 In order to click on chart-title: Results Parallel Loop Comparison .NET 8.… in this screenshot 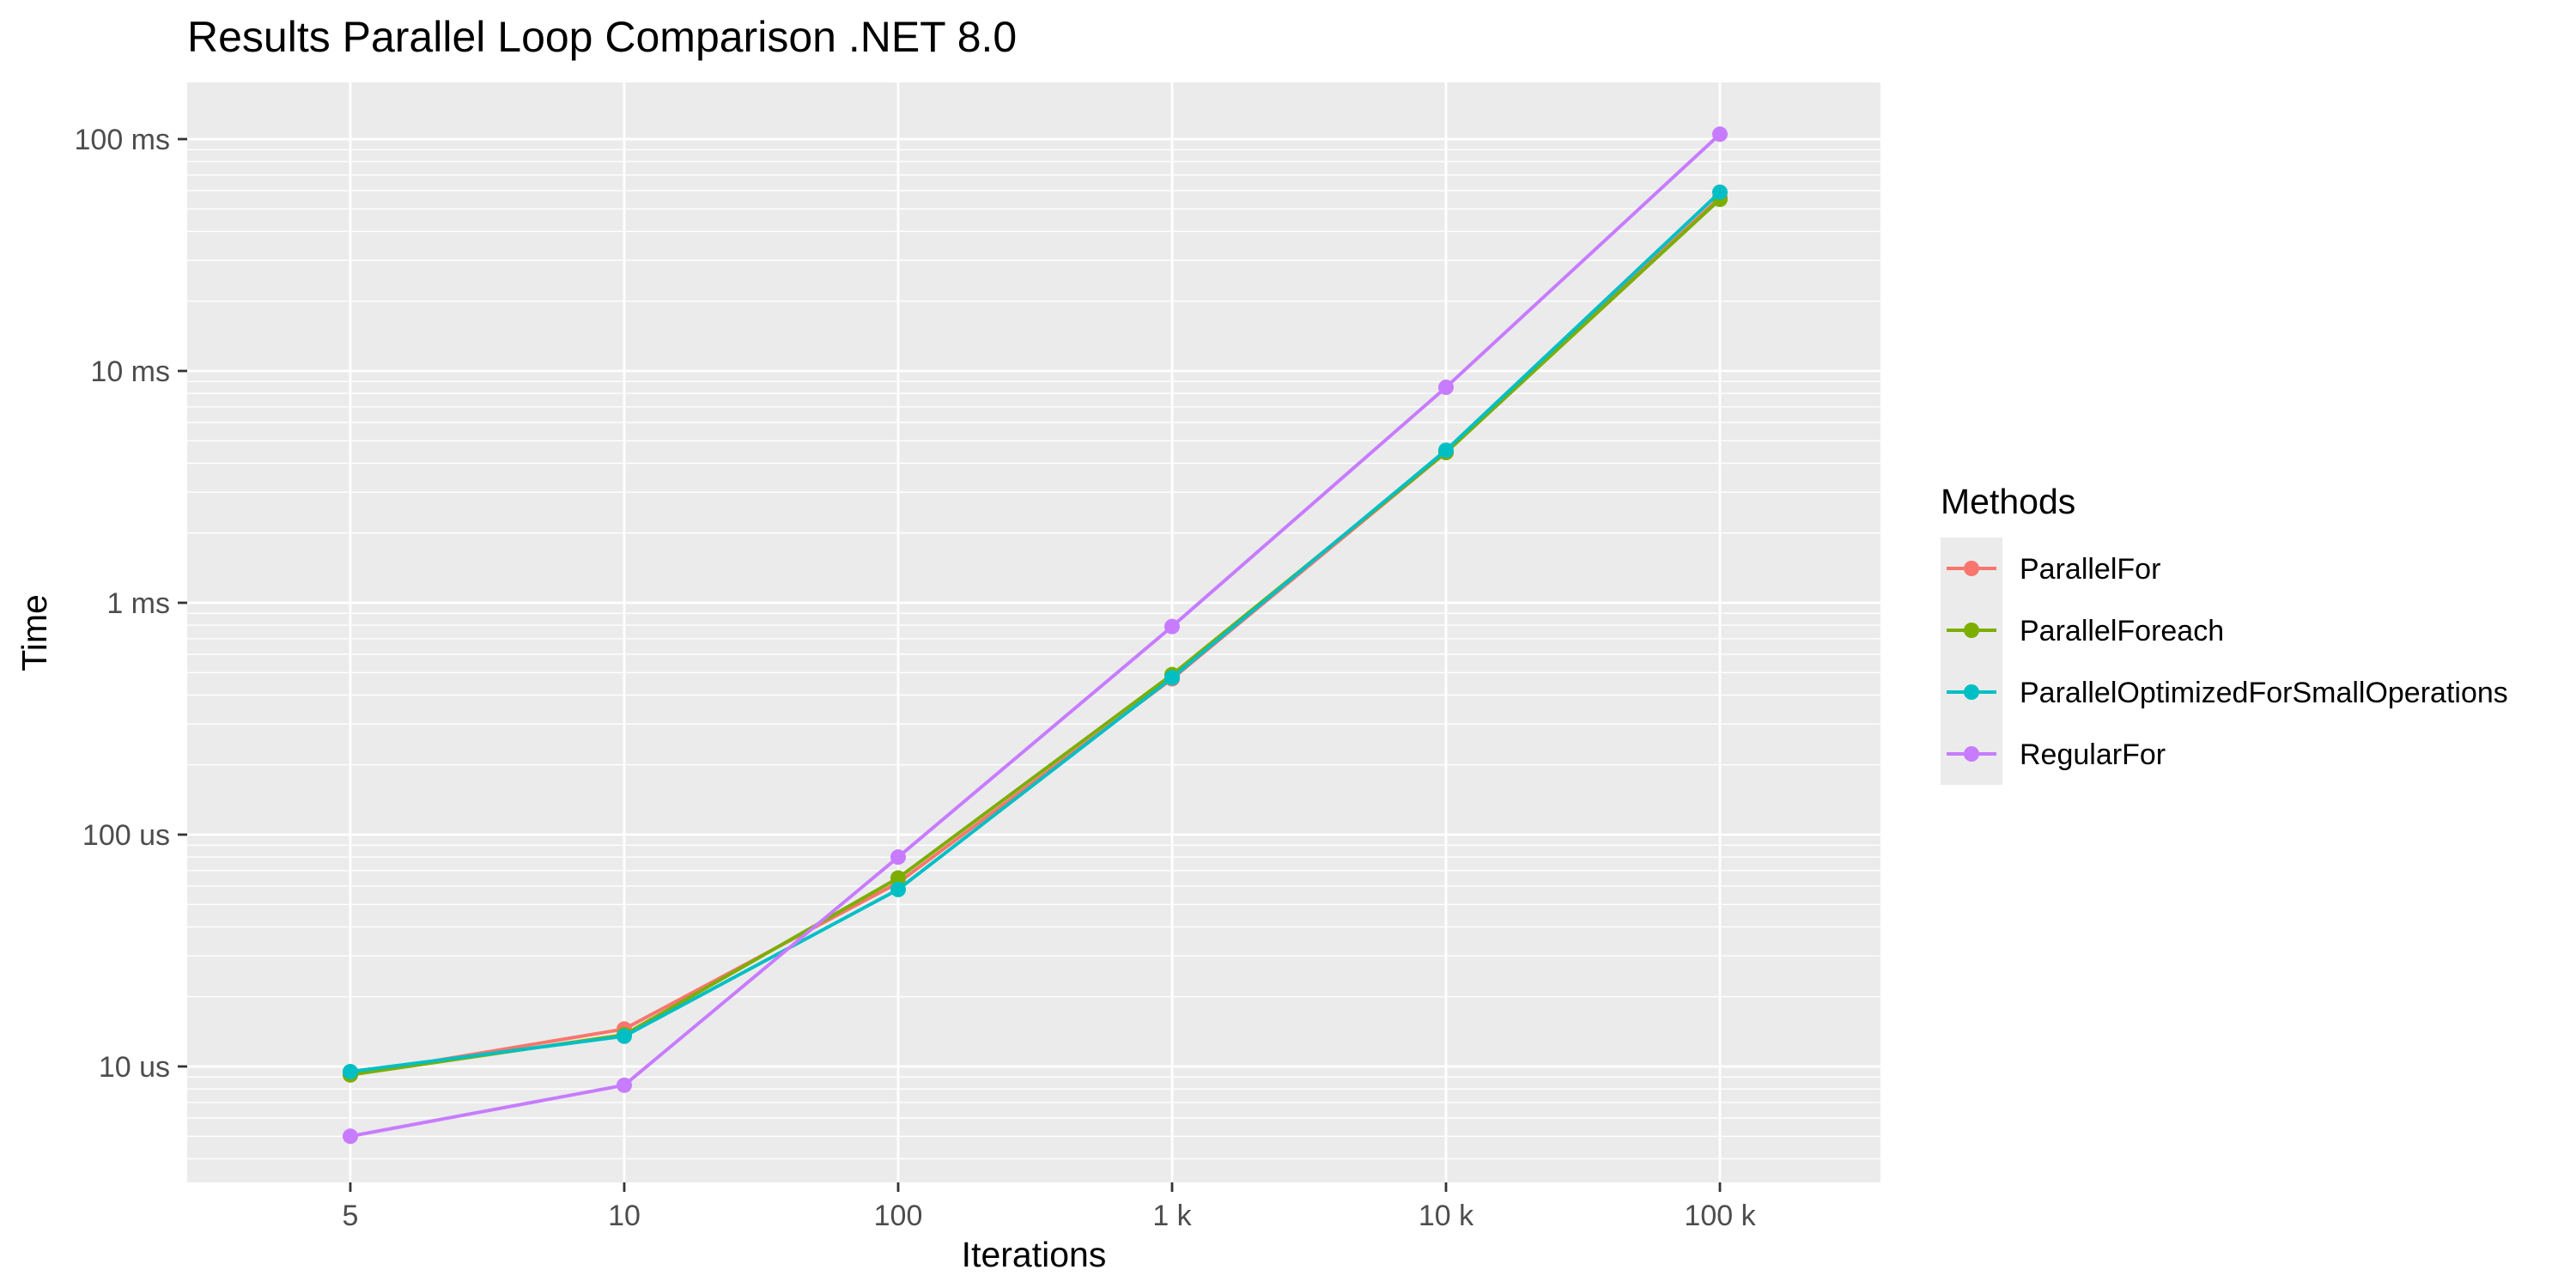, I will do `click(602, 37)`.